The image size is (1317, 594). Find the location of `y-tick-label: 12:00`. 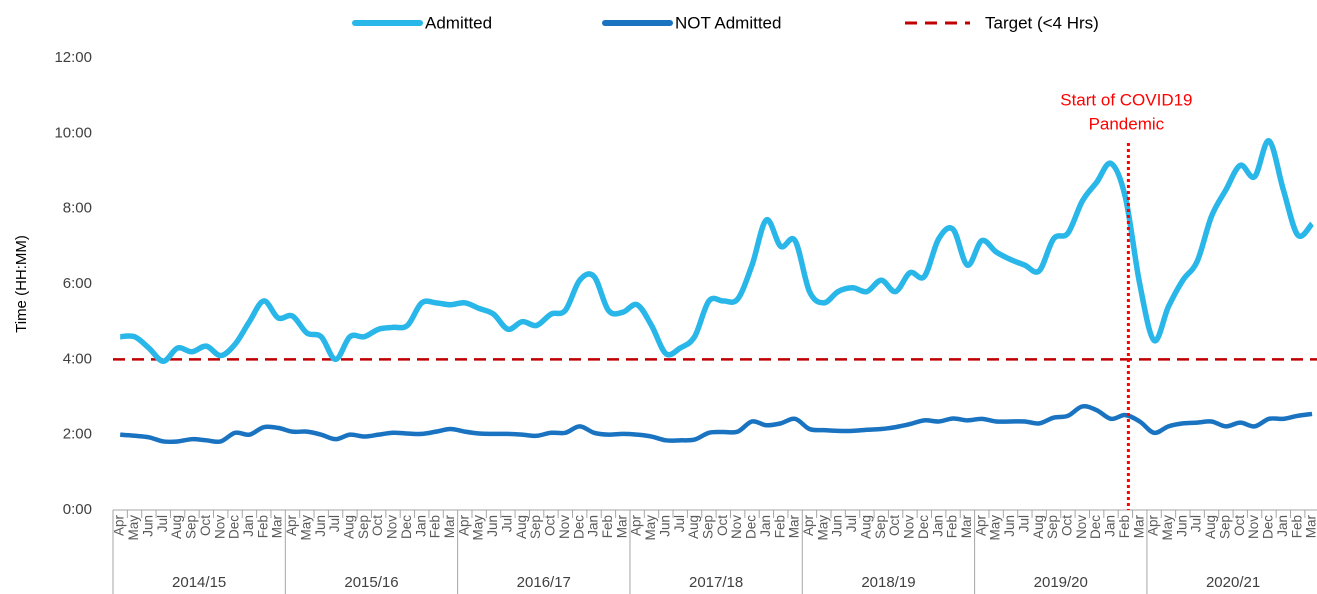

y-tick-label: 12:00 is located at coordinates (73, 57).